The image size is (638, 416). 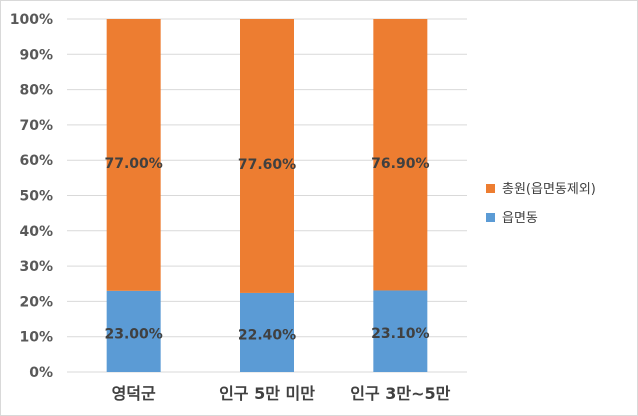 I want to click on y-tick-label: 70%, so click(x=36, y=126).